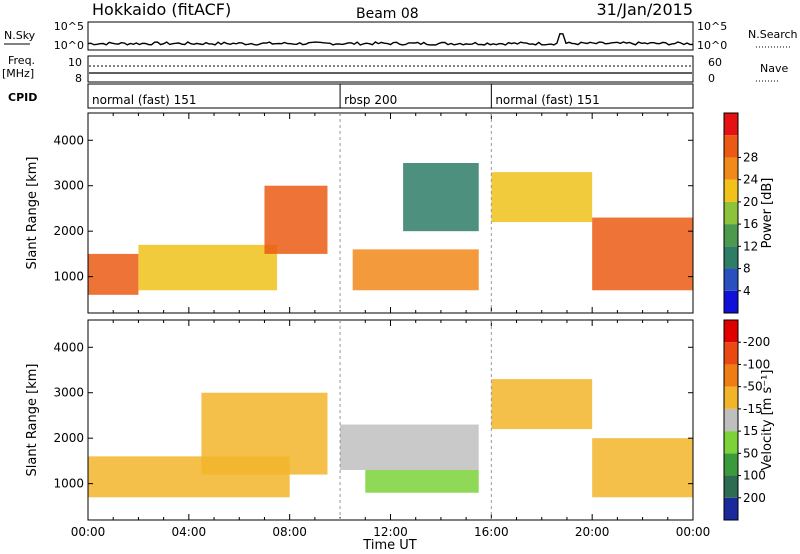  What do you see at coordinates (387, 14) in the screenshot?
I see `beam-label: Beam 08` at bounding box center [387, 14].